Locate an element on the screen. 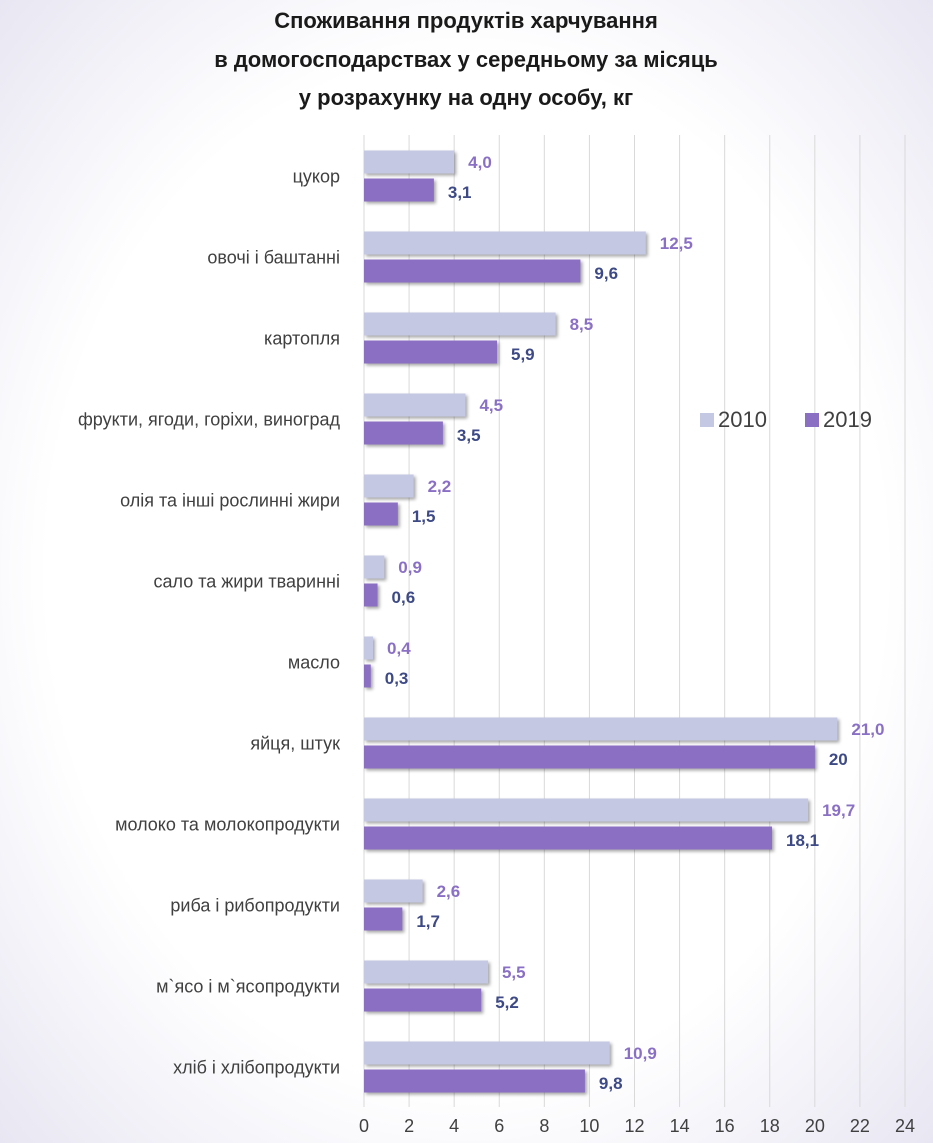 This screenshot has width=933, height=1143. x-tick-label: 2 is located at coordinates (409, 1126).